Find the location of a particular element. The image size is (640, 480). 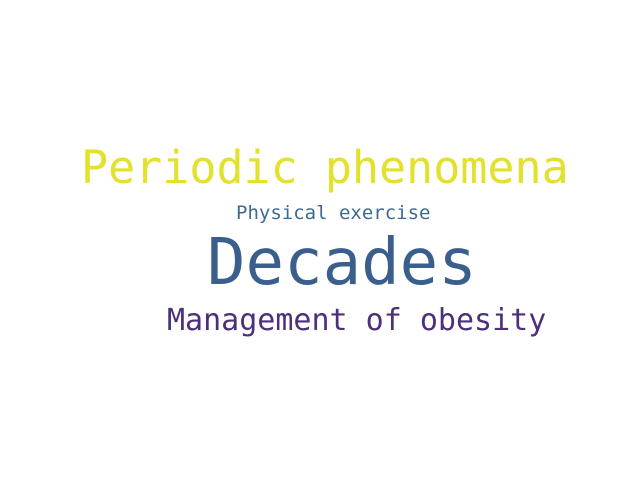

word-periodic-phenomena: Periodic phenomena is located at coordinates (325, 167).